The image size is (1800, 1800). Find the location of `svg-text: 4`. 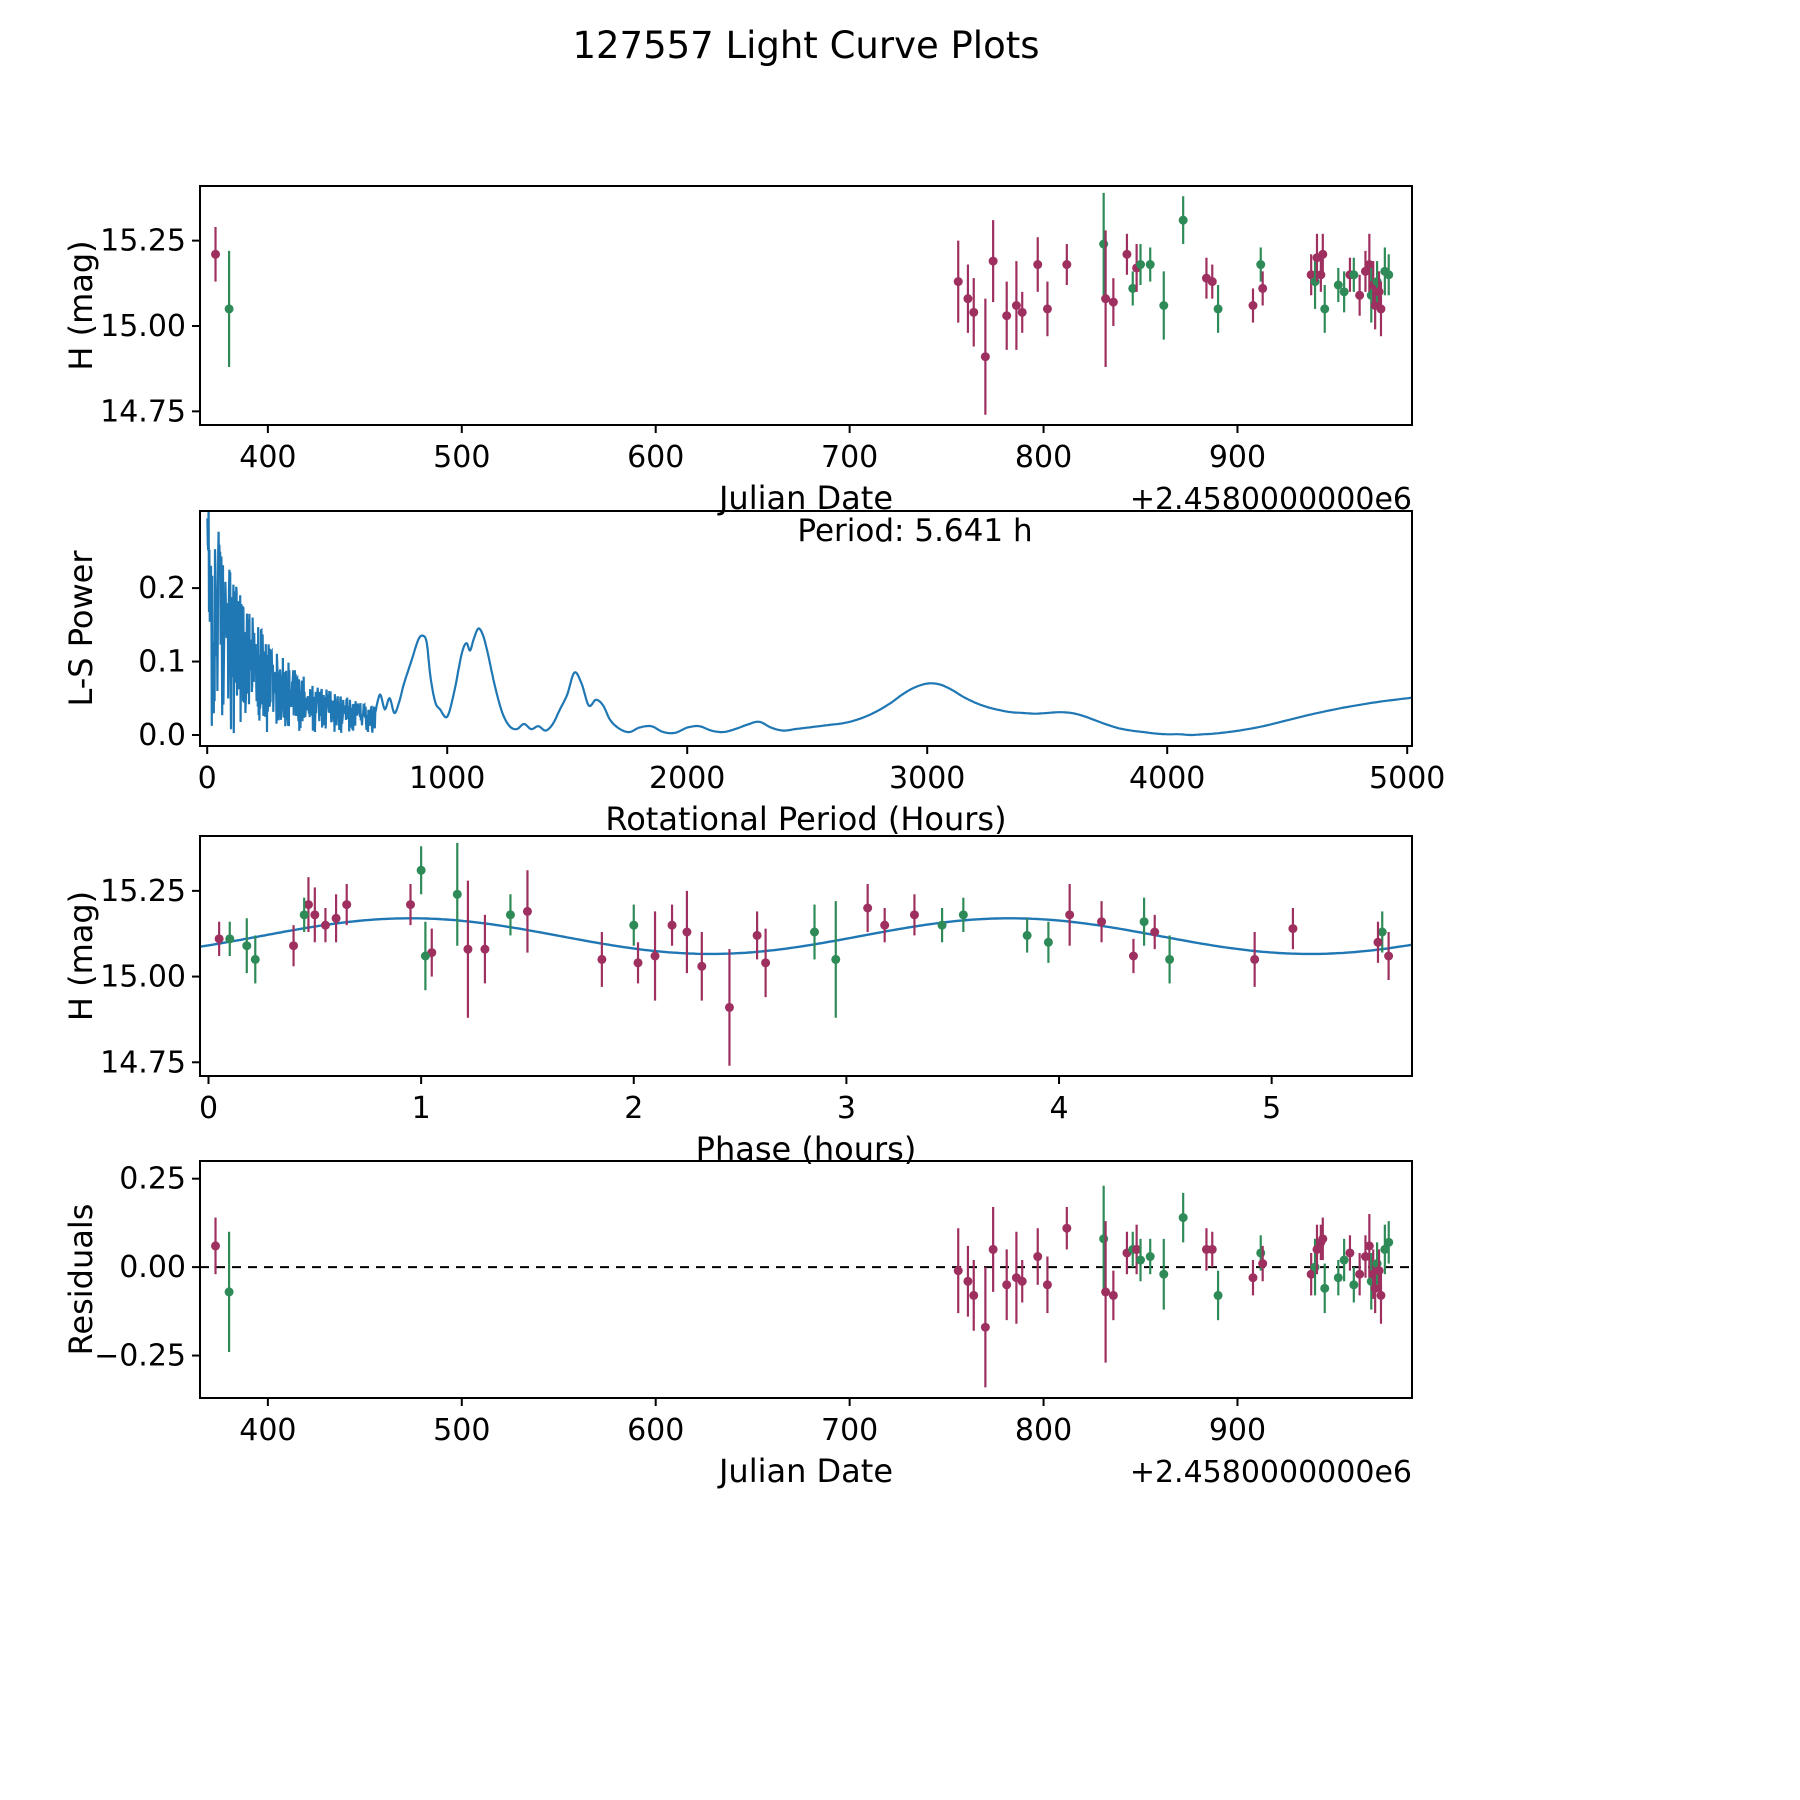

svg-text: 4 is located at coordinates (1058, 1108).